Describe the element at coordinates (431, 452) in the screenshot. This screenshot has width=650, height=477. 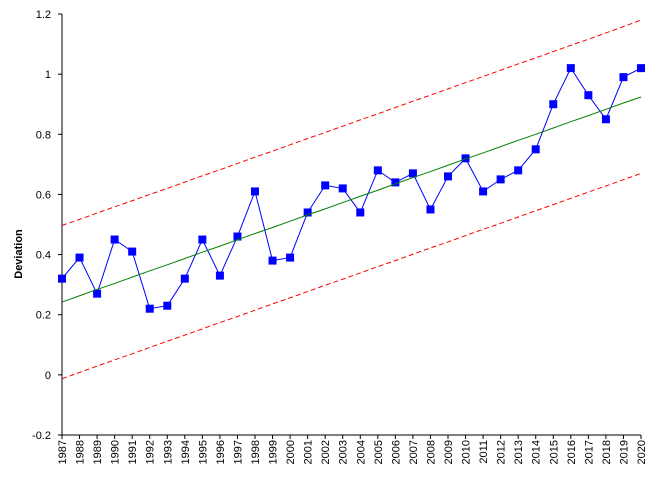
I see `x-tick-label: 2008` at that location.